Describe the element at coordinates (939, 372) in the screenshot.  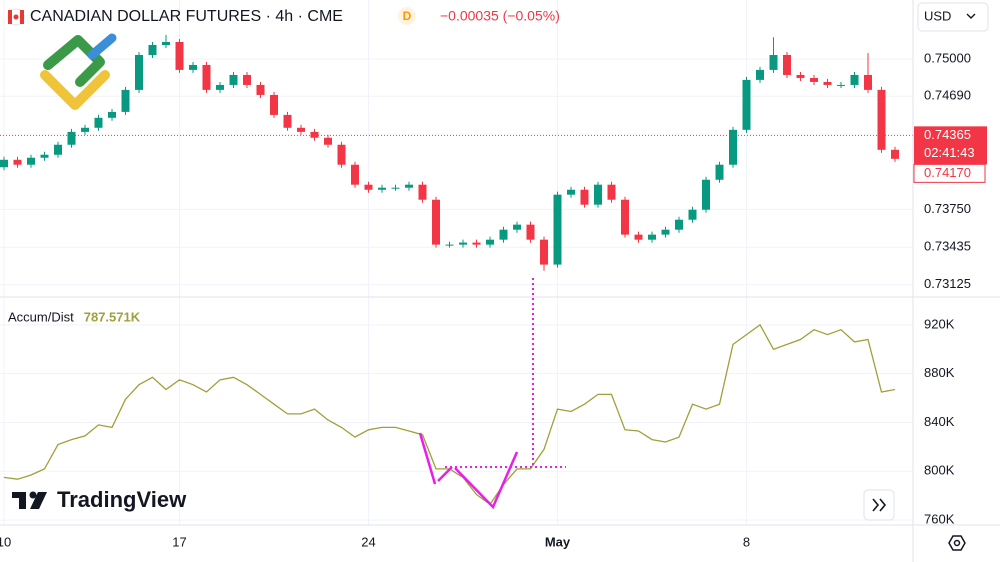
I see `y-tick-label: 880K` at that location.